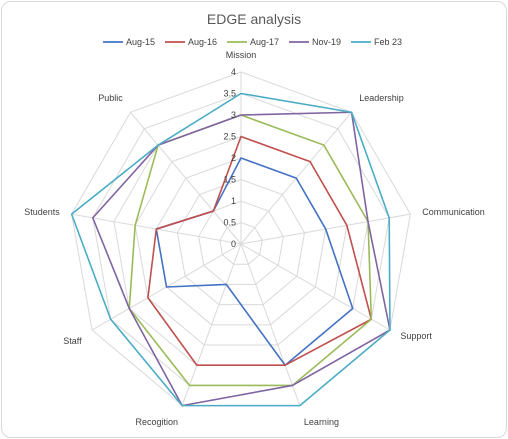 The height and width of the screenshot is (439, 508). I want to click on tick-labels: 0 0.5 1 1.5 2 2.5 3 3.5 4, so click(229, 158).